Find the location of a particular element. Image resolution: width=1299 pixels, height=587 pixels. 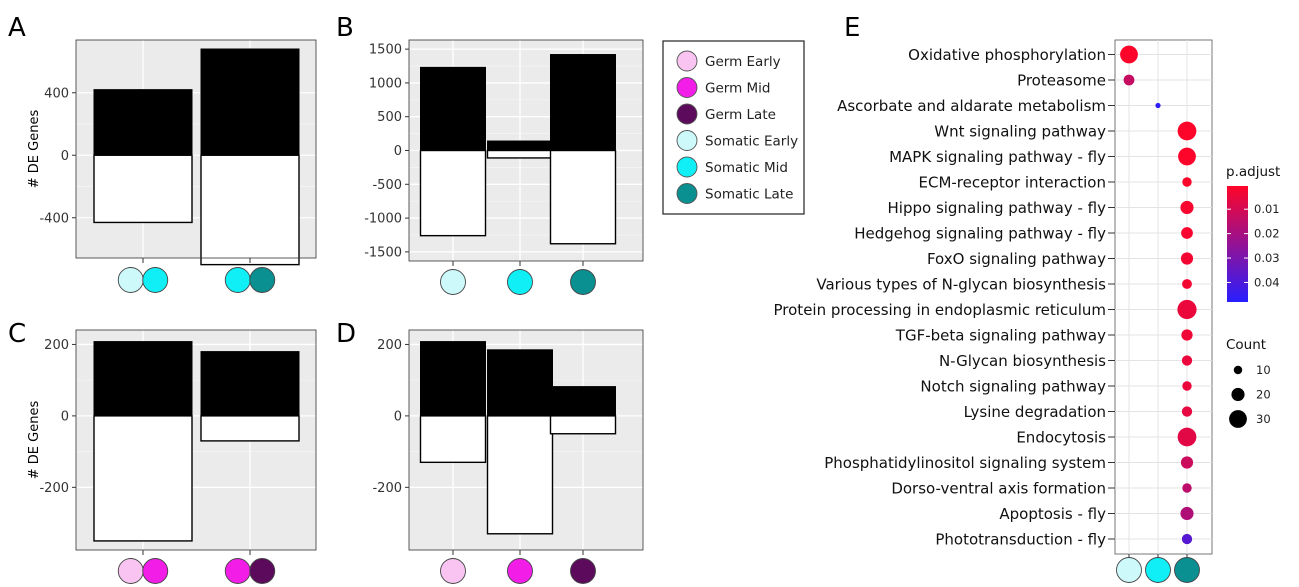

legend-label: Germ Early is located at coordinates (743, 62).